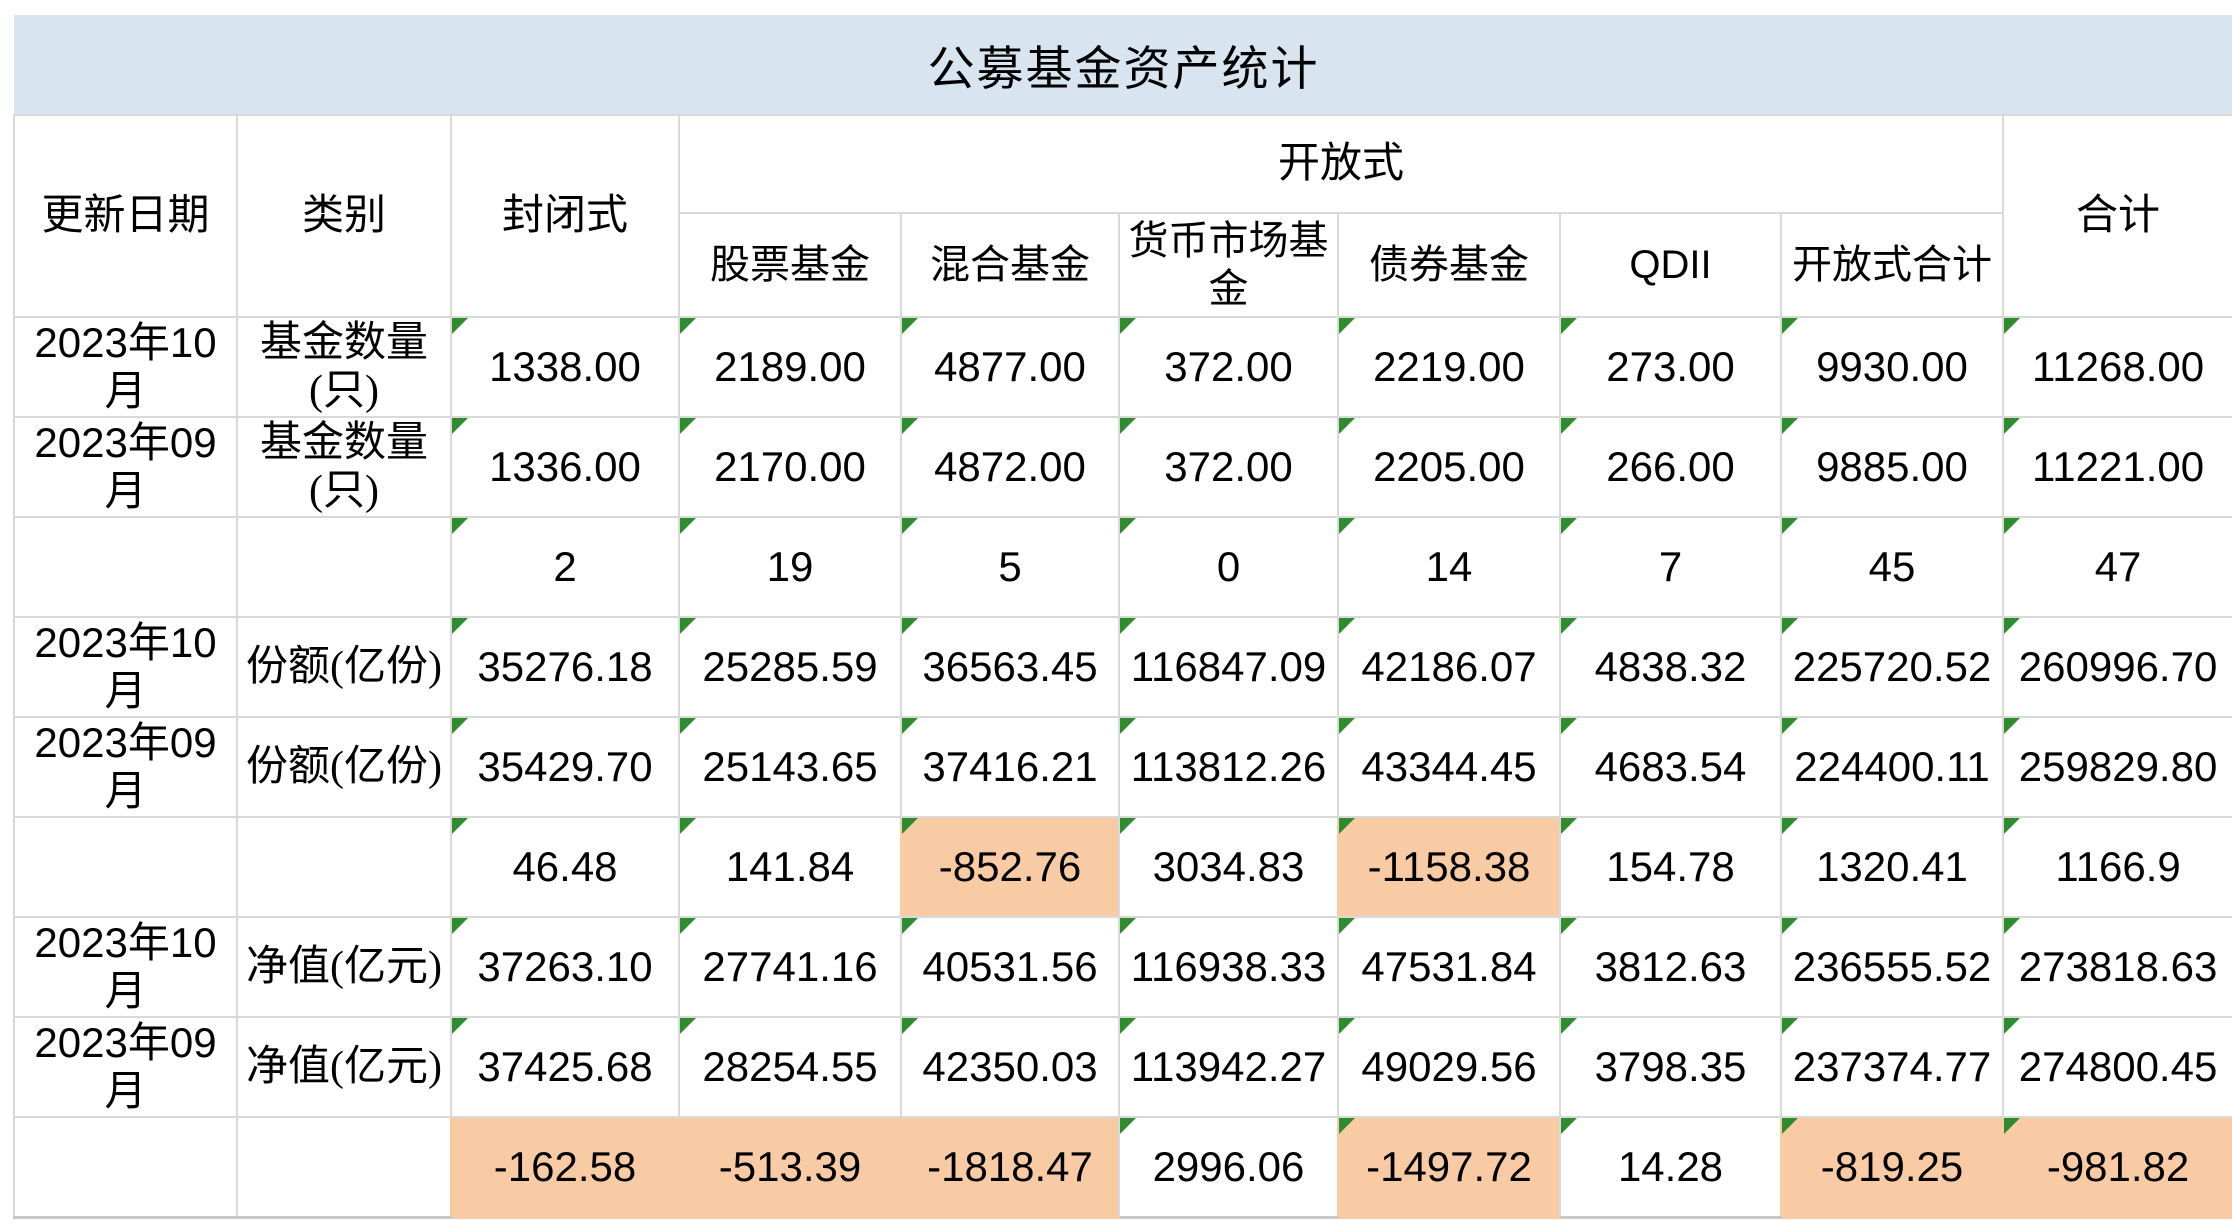 The height and width of the screenshot is (1230, 2232). What do you see at coordinates (1010, 1067) in the screenshot?
I see `cell-value: 42350.03` at bounding box center [1010, 1067].